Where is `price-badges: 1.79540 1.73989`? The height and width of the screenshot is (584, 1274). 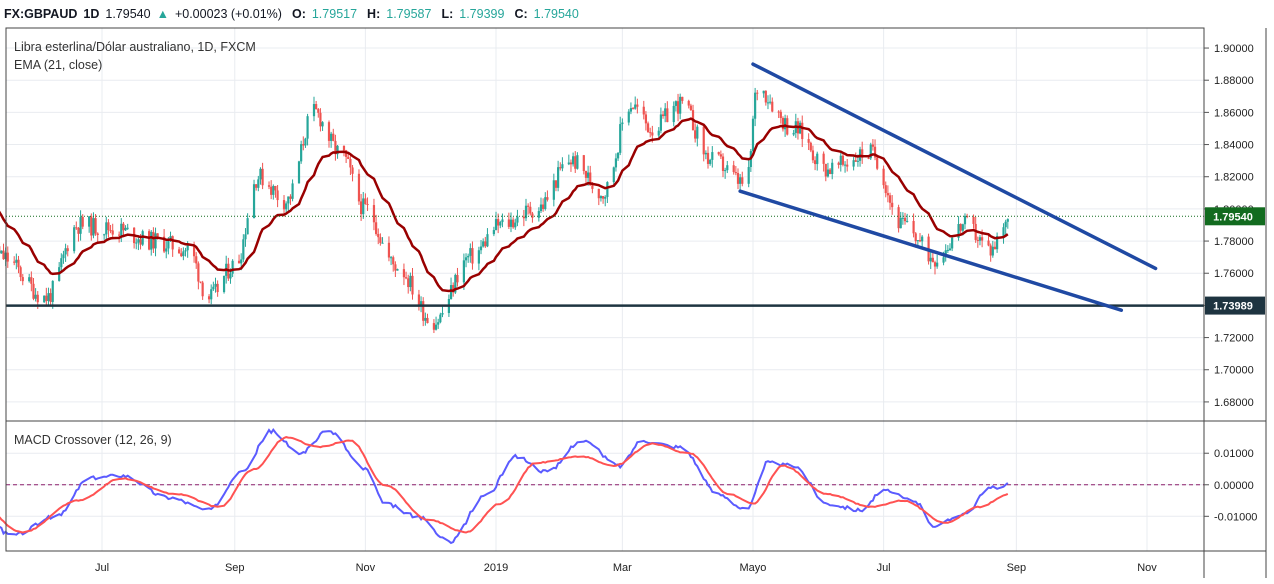
price-badges: 1.79540 1.73989 is located at coordinates (1235, 261).